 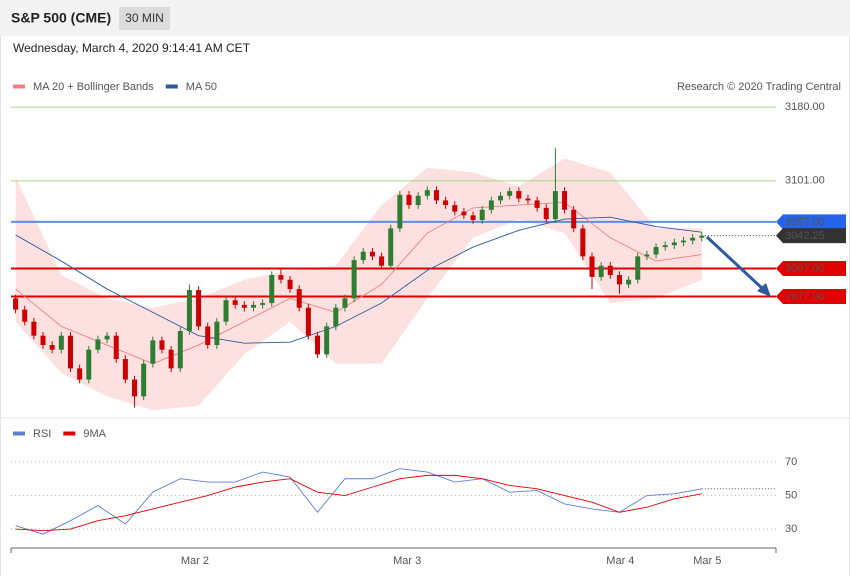 I want to click on legend-label: 9MA, so click(x=94, y=434).